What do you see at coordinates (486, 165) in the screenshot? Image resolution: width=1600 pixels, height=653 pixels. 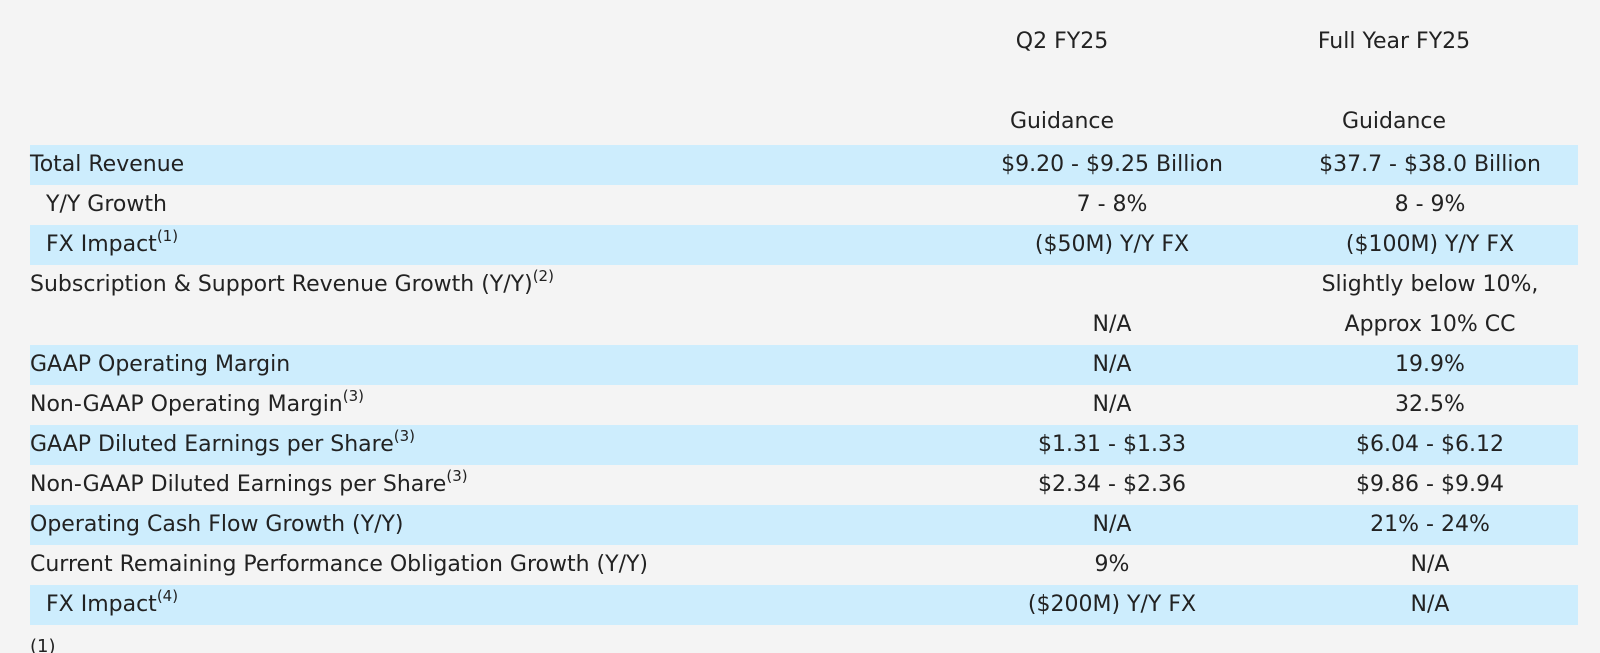 I see `row-label: Total Revenue` at bounding box center [486, 165].